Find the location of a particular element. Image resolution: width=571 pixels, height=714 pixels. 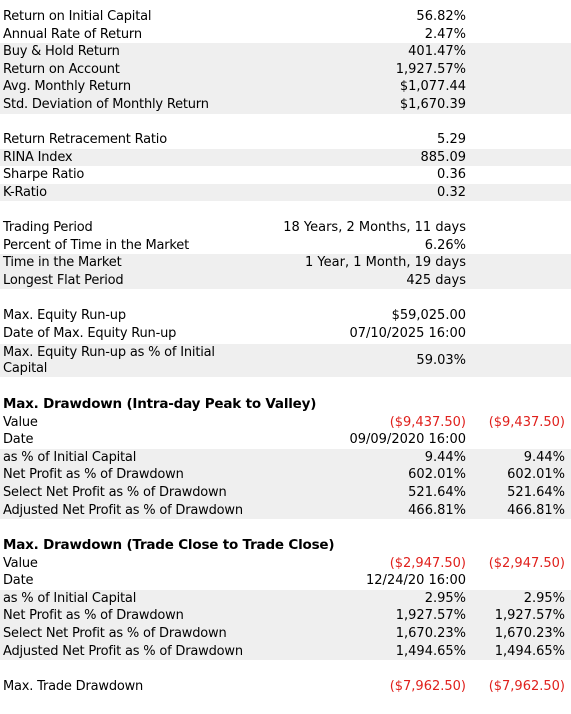

row-sharpe-ratio: Sharpe Ratio 0.36 is located at coordinates (285, 175).